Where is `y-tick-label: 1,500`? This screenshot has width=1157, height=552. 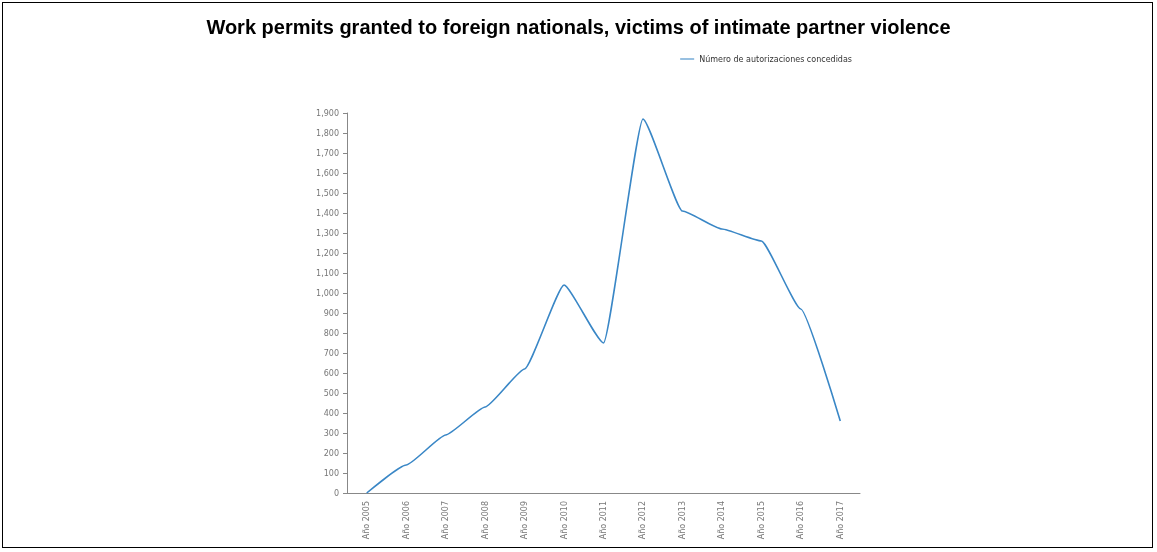
y-tick-label: 1,500 is located at coordinates (327, 193).